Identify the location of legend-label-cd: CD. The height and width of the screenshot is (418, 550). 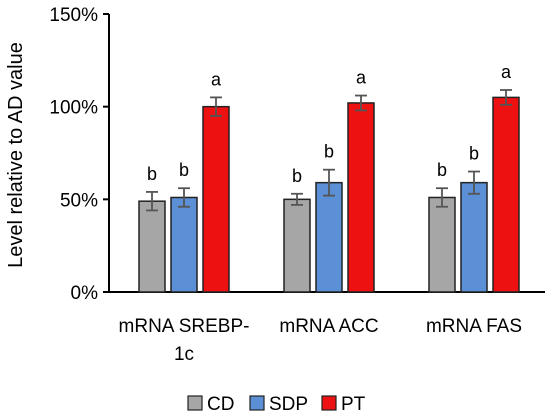
(220, 404).